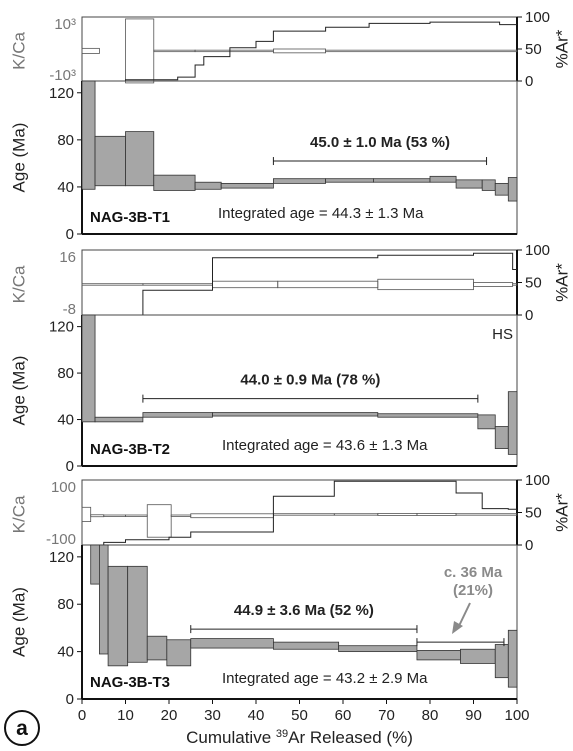 The width and height of the screenshot is (573, 751). Describe the element at coordinates (212, 715) in the screenshot. I see `x-tick-label: 30` at that location.